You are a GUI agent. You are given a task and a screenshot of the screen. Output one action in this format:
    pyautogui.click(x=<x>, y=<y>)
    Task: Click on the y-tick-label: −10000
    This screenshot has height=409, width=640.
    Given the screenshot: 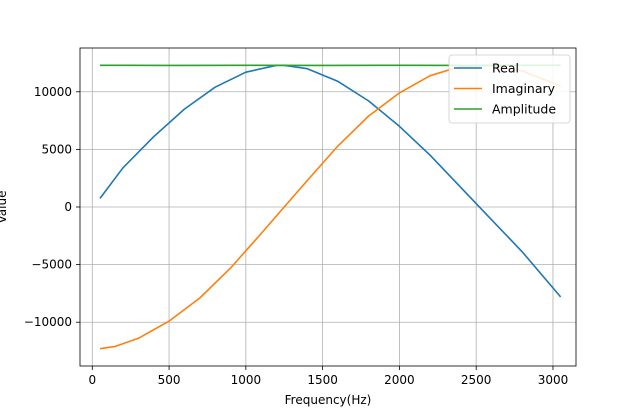 What is the action you would take?
    pyautogui.click(x=48, y=322)
    